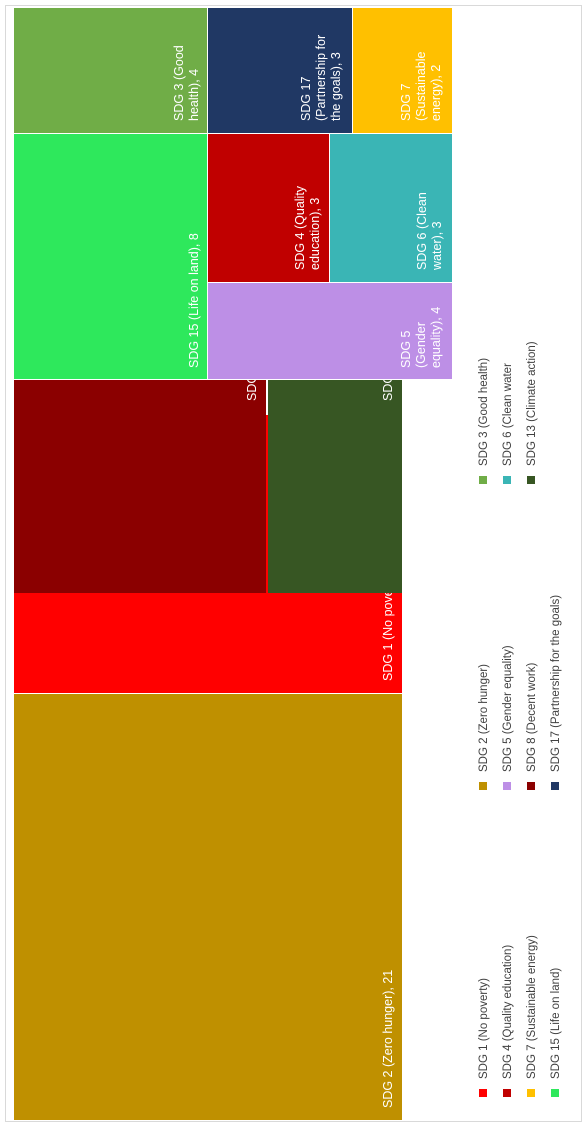 Image resolution: width=588 pixels, height=1128 pixels. What do you see at coordinates (556, 683) in the screenshot?
I see `legend-label-sdg-17-partnership-for-the-goals: SDG 17 (Partnership for the goals)` at bounding box center [556, 683].